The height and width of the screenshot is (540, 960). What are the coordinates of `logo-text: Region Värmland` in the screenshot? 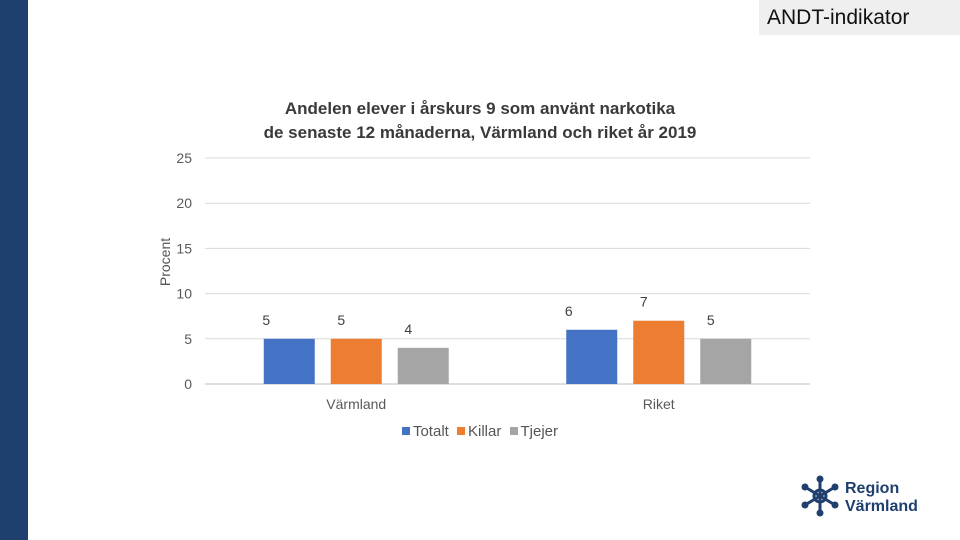 It's located at (881, 498).